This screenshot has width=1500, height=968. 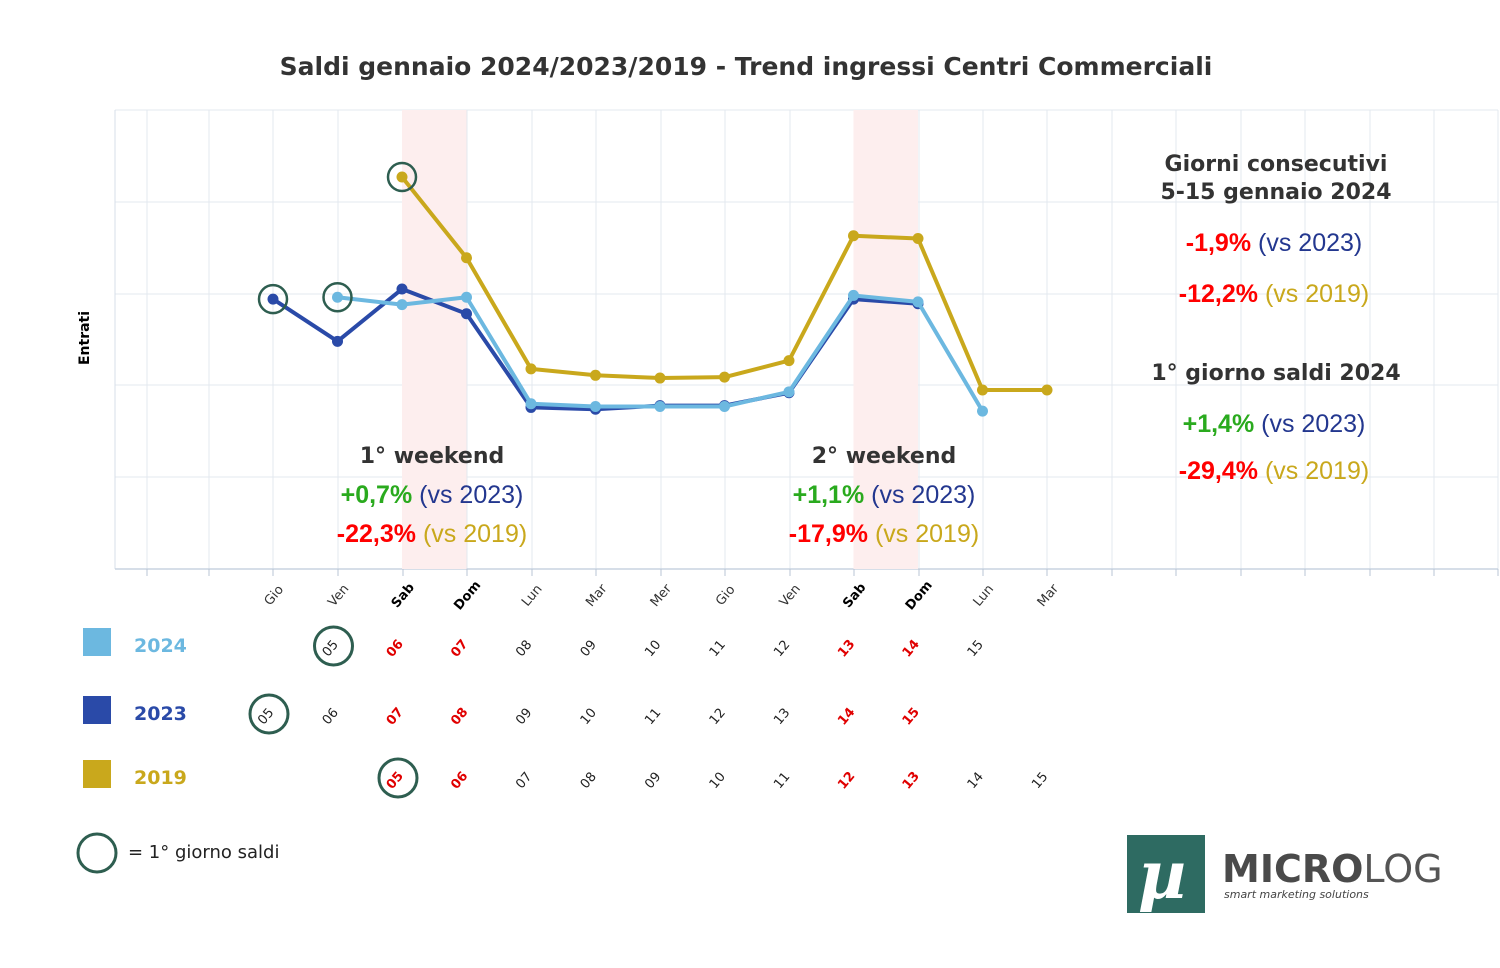 I want to click on first-sale-day-legend-circle, so click(x=97, y=853).